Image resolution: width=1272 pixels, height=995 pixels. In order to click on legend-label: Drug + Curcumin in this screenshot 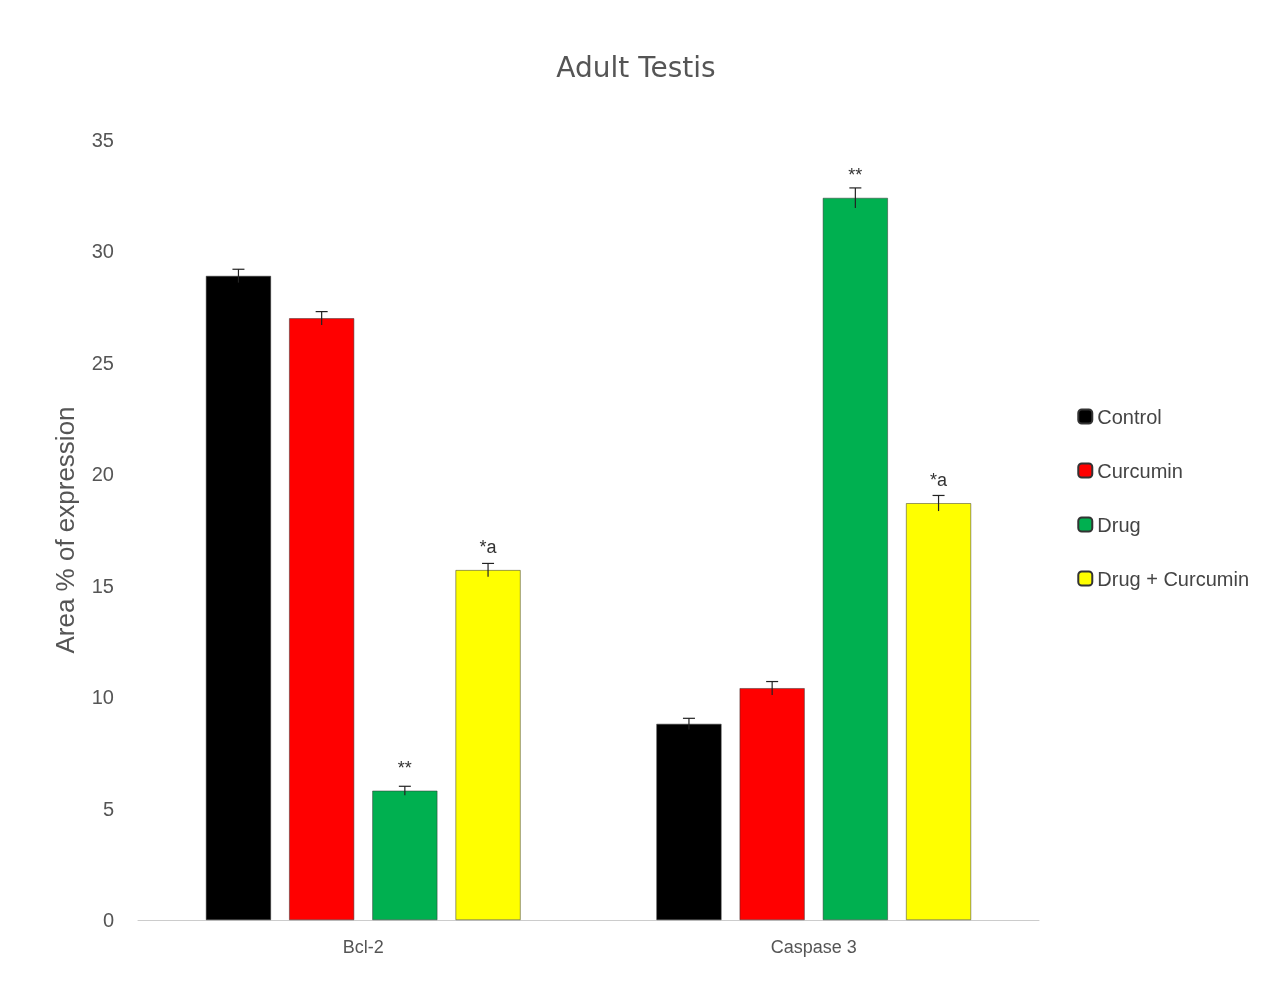, I will do `click(1173, 578)`.